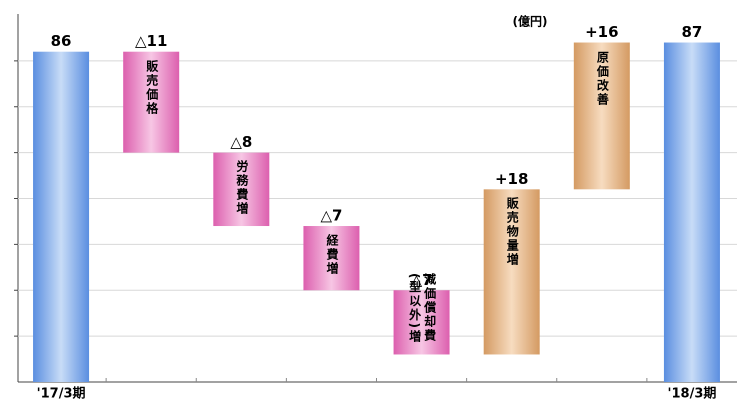 This screenshot has width=737, height=405. I want to click on value-label: 87, so click(692, 32).